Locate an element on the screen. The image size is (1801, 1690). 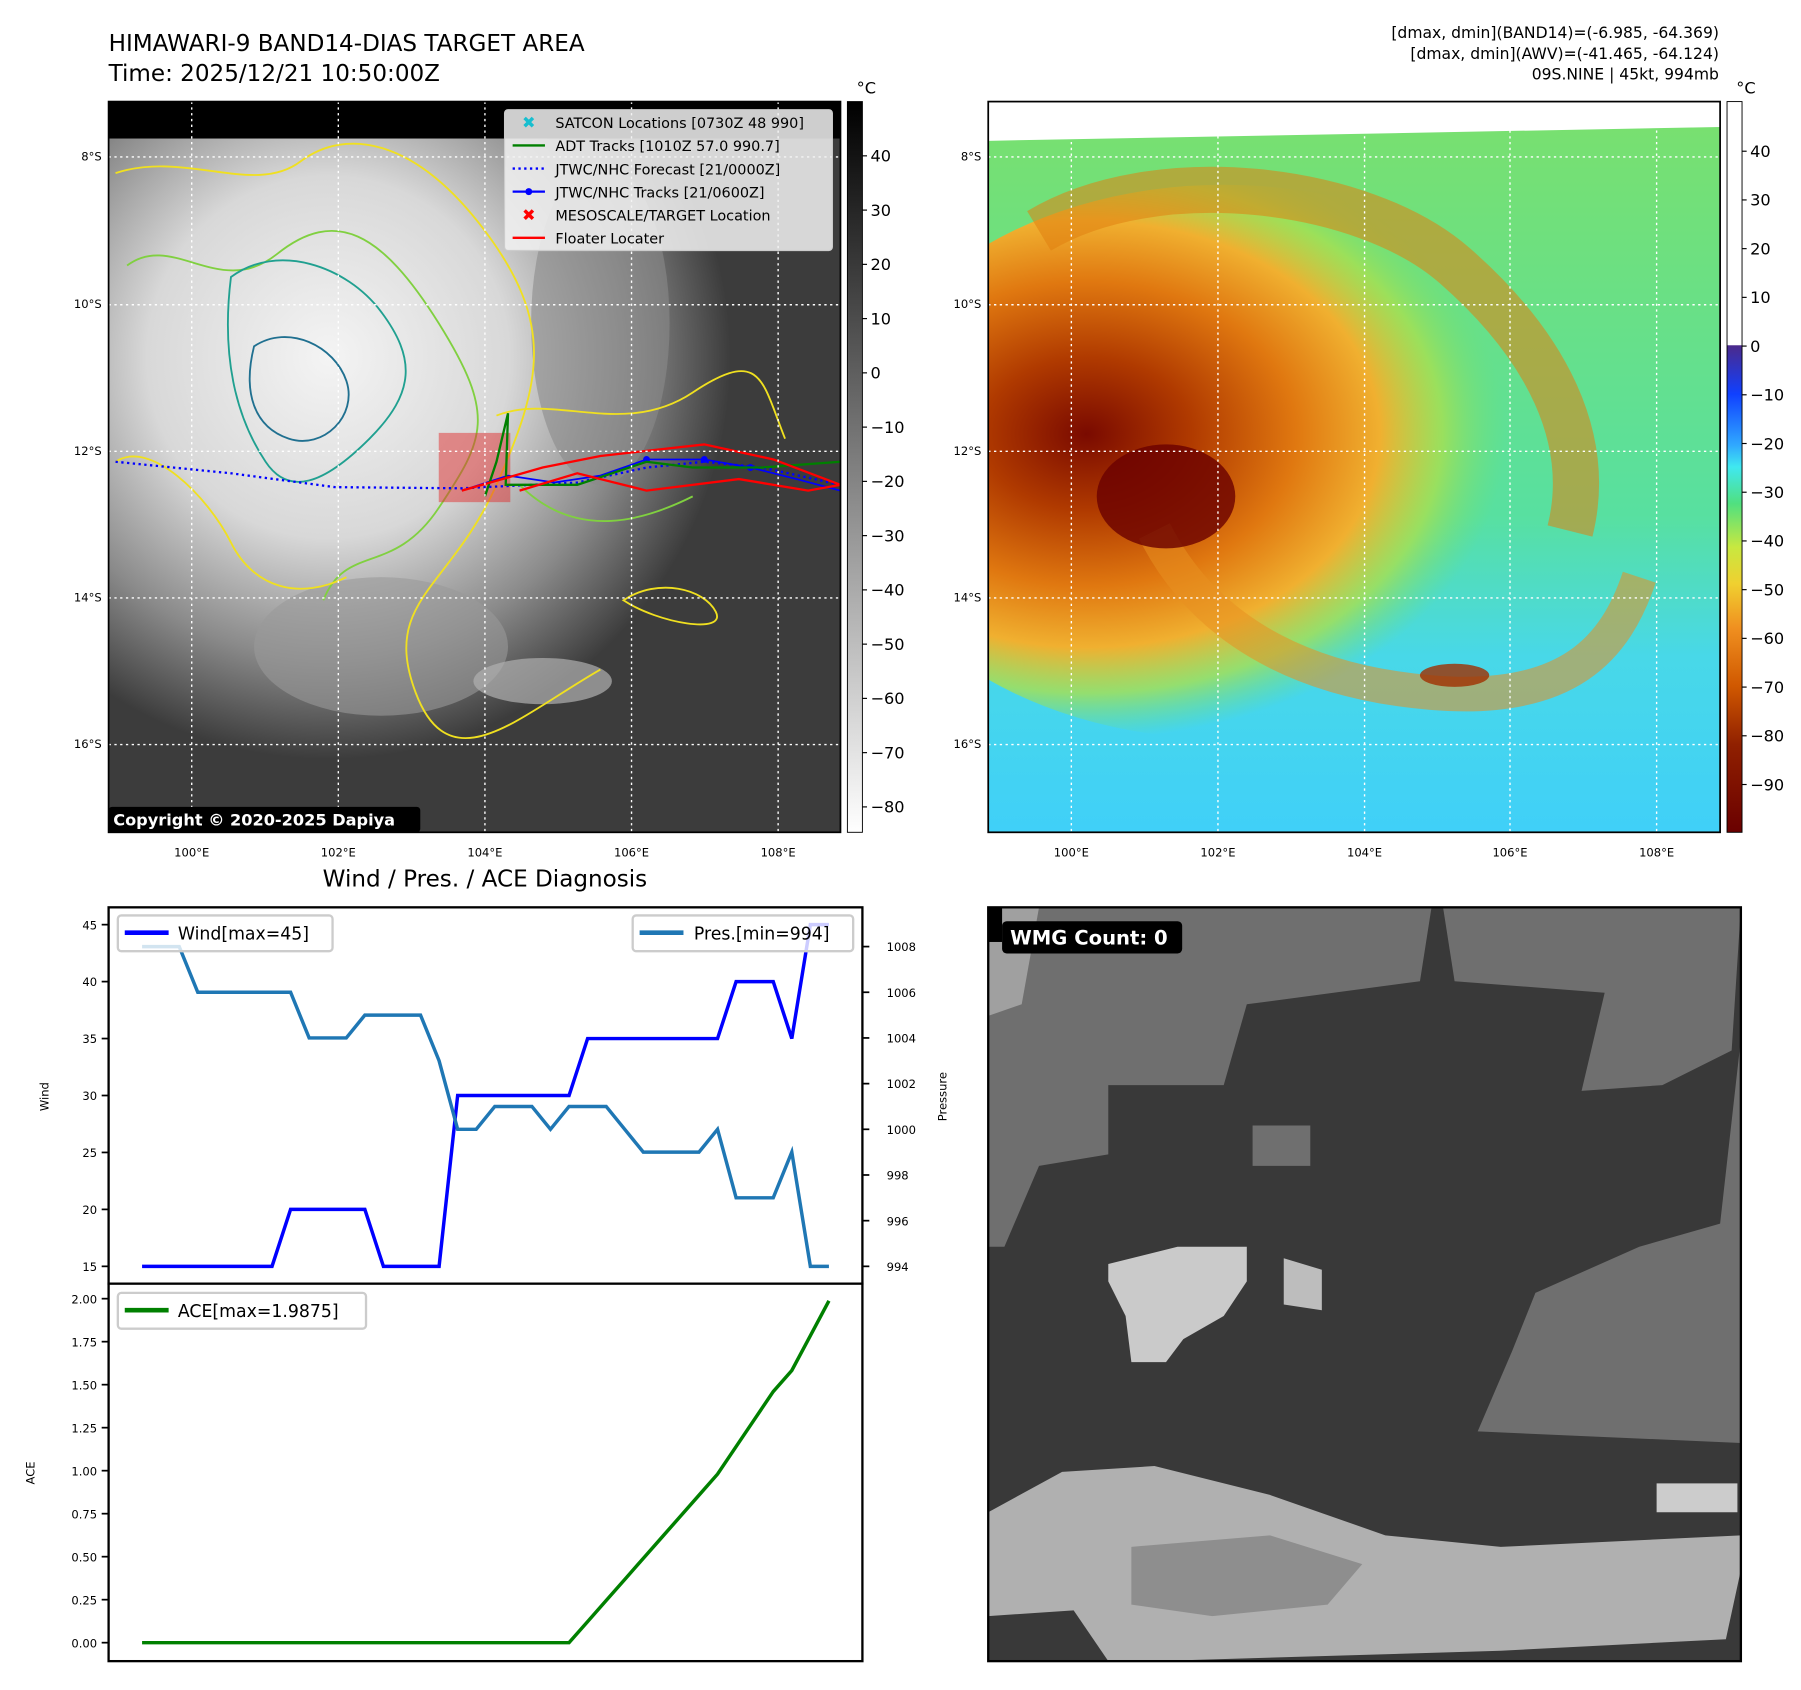
pressure-tick-label: 996 is located at coordinates (898, 1221).